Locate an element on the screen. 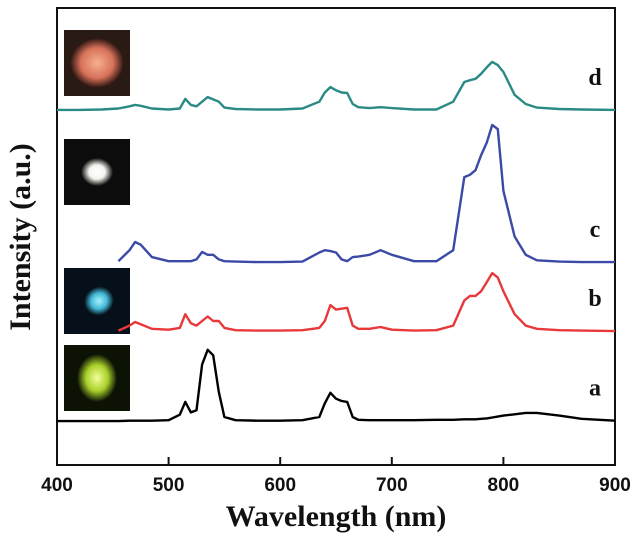 Image resolution: width=636 pixels, height=537 pixels. x-tick-label: 800 is located at coordinates (504, 485).